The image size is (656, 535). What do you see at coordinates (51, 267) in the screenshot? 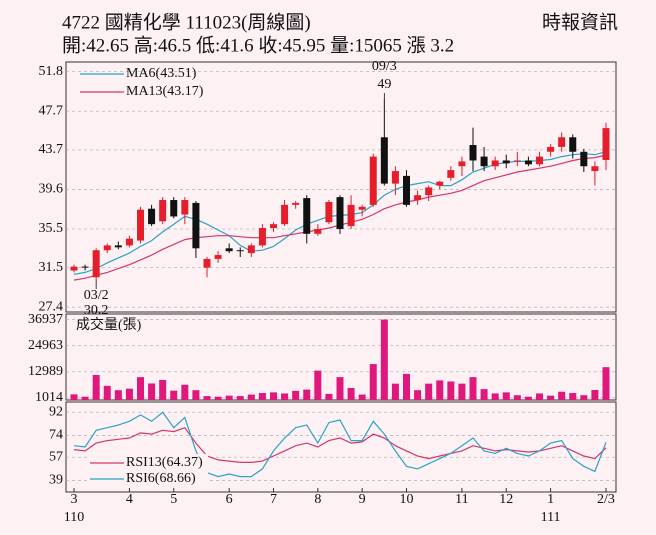
I see `y-tick-label: 31.5` at bounding box center [51, 267].